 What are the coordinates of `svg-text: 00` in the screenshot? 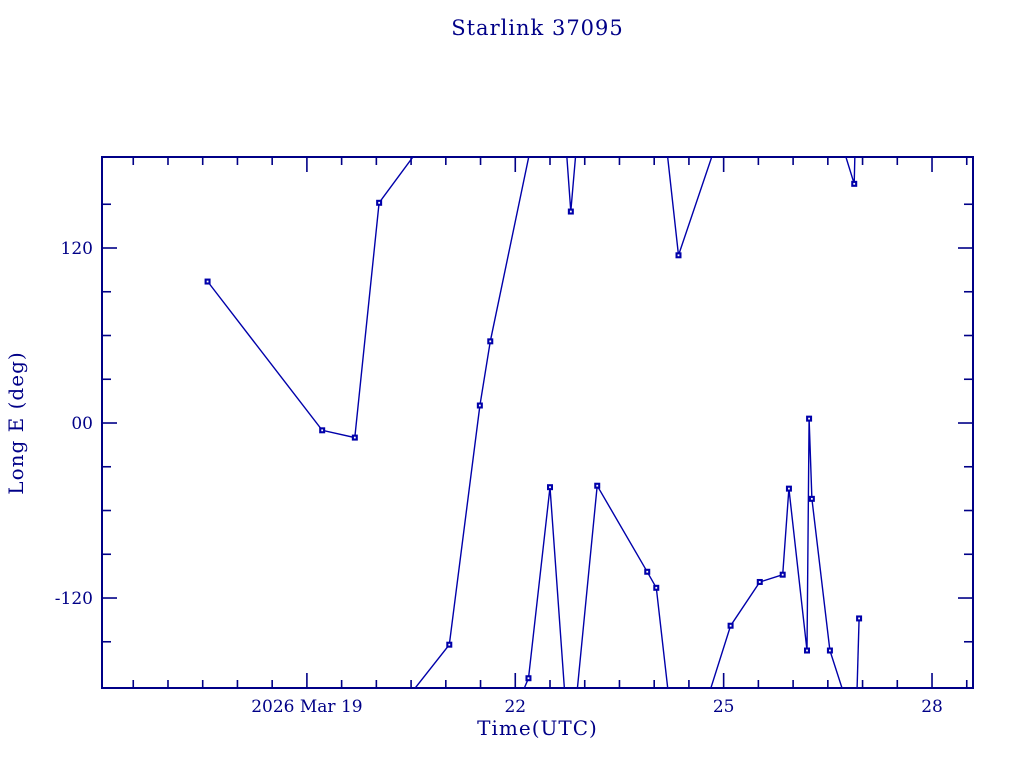 It's located at (82, 424).